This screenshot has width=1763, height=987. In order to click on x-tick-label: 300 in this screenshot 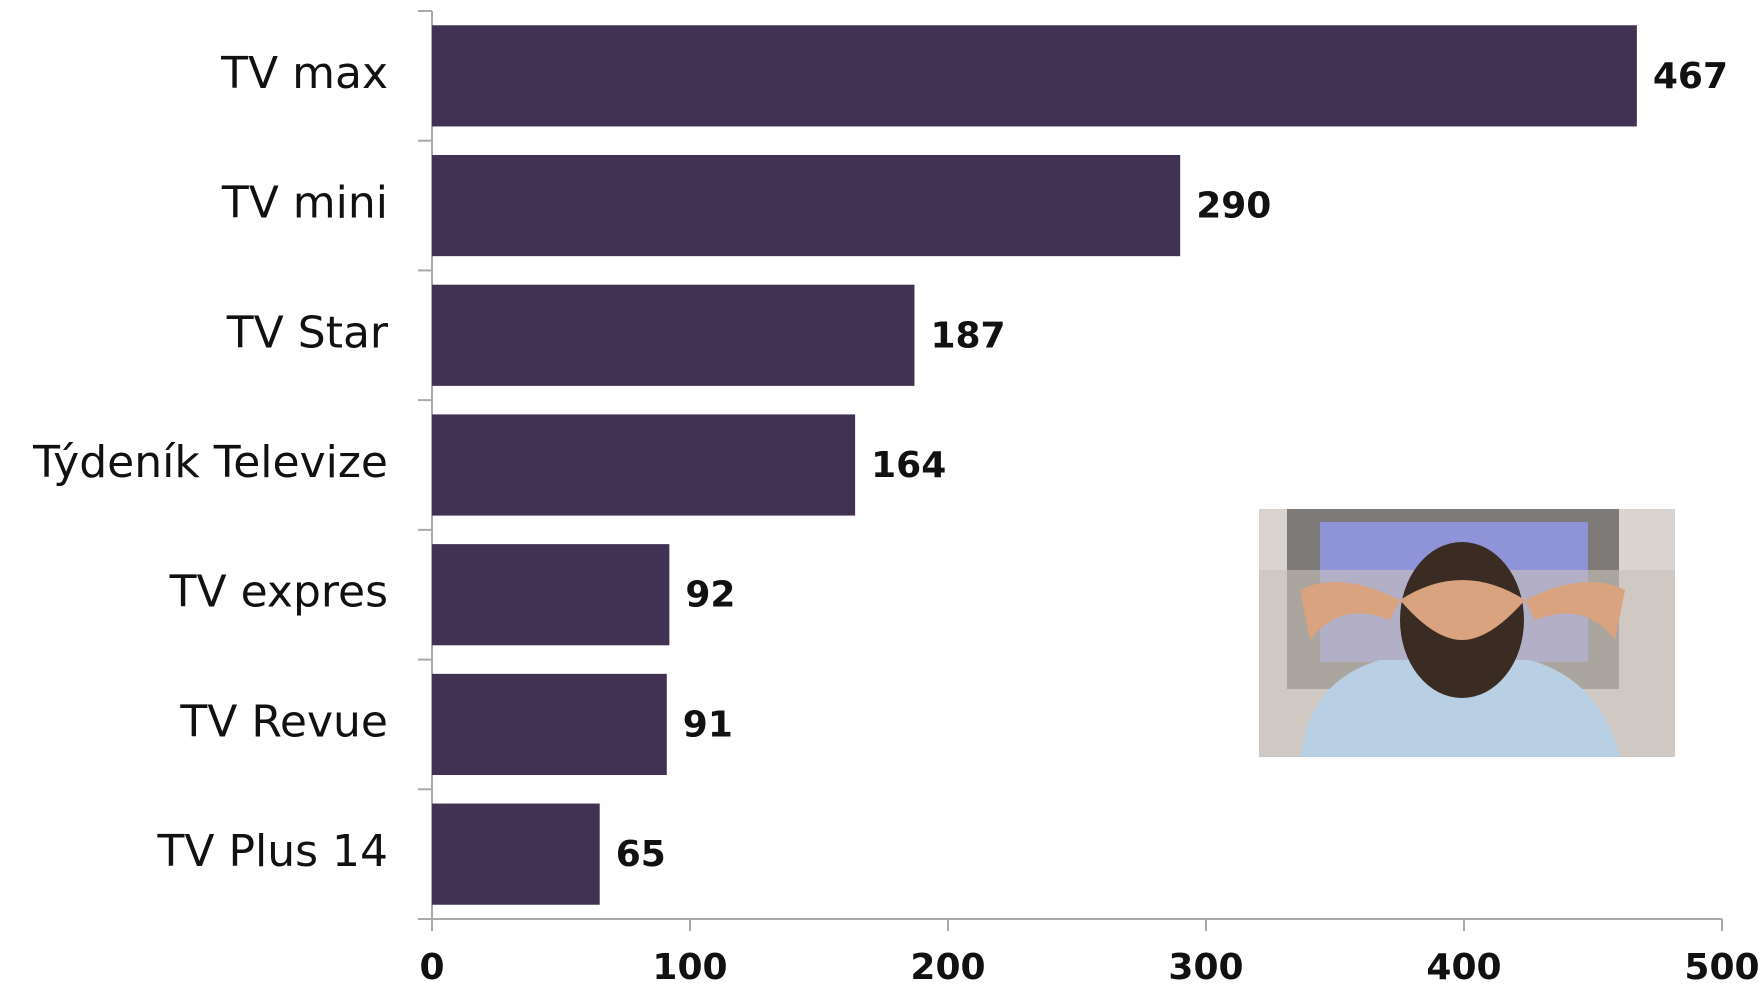, I will do `click(1205, 967)`.